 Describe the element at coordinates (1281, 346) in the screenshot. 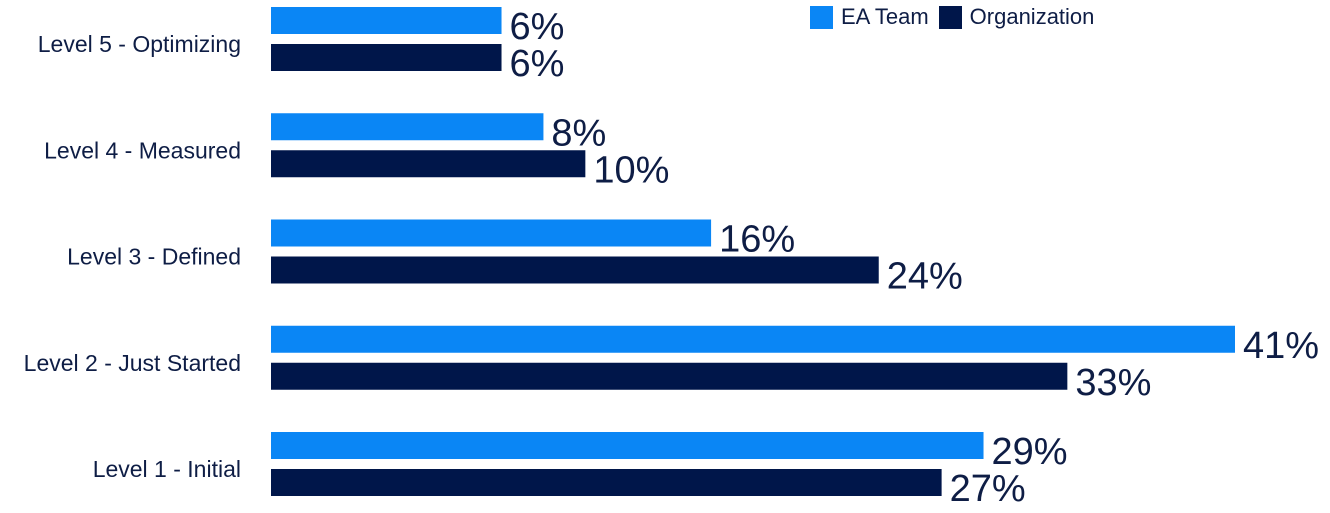

I see `data-label: 41%` at that location.